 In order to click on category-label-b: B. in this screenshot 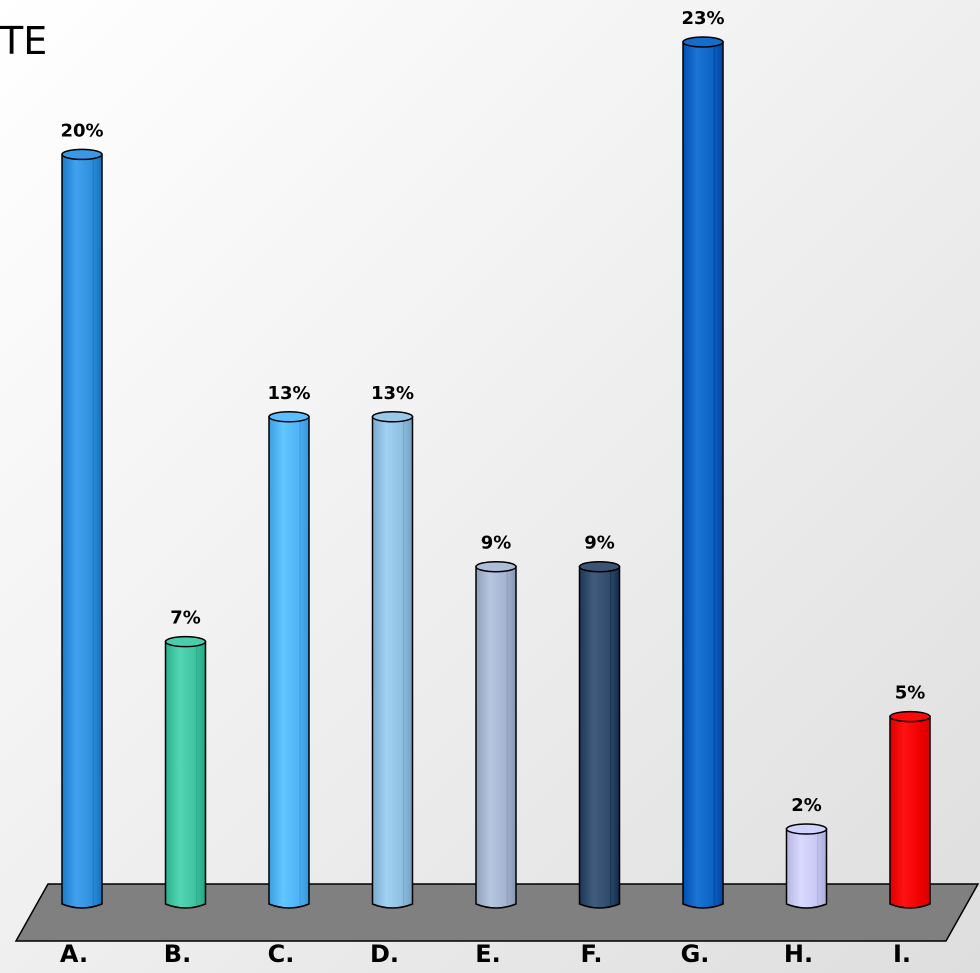, I will do `click(177, 954)`.